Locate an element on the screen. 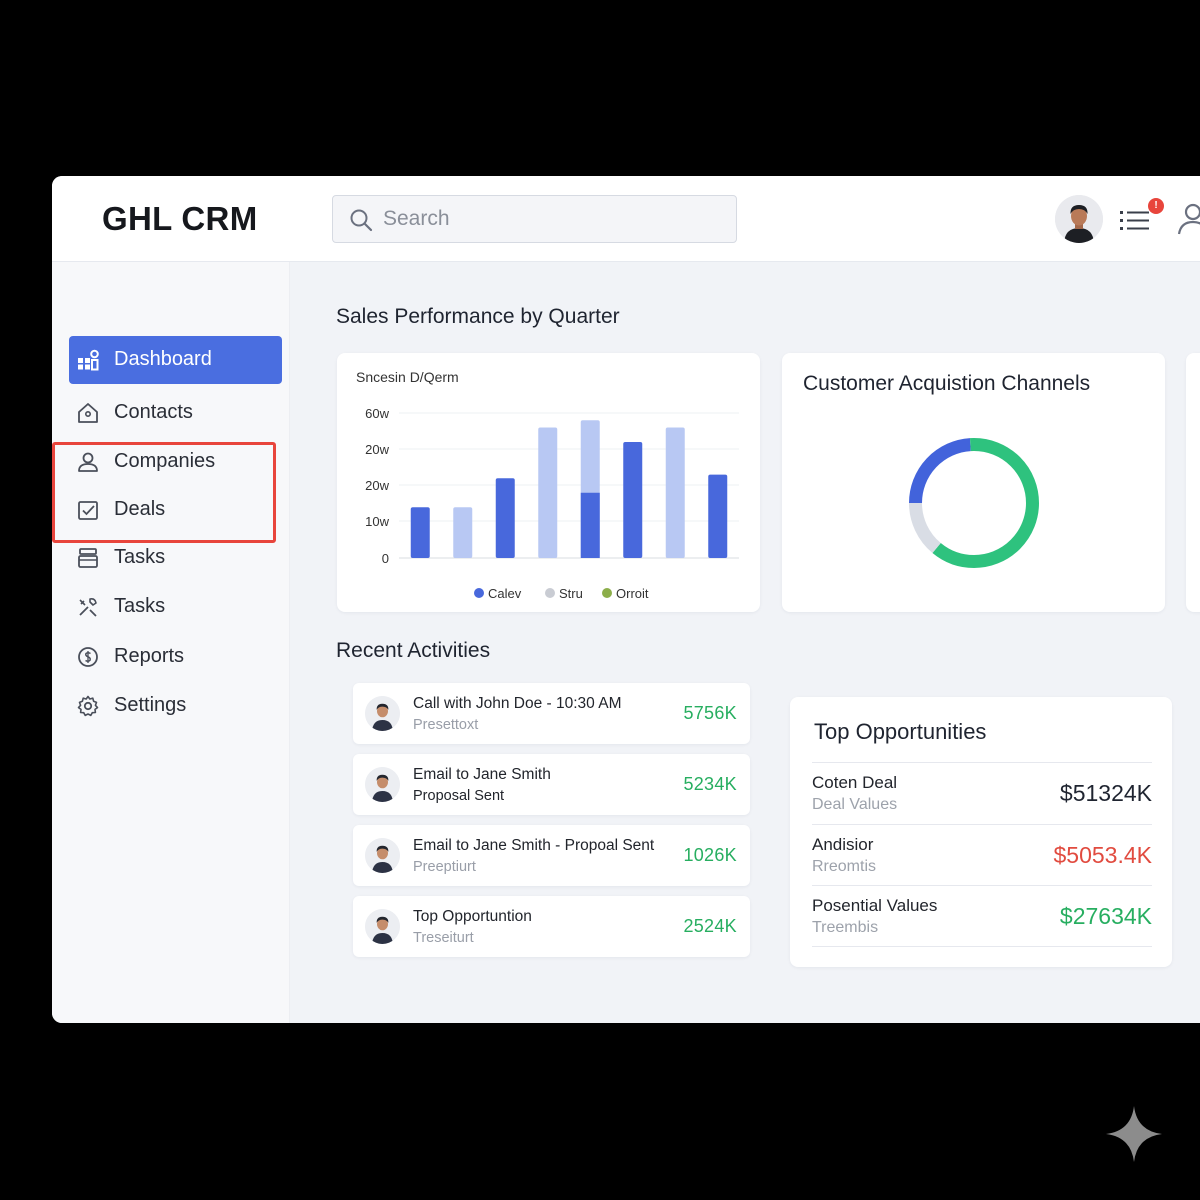 The image size is (1200, 1200). sidebar-item-label: Dashboard is located at coordinates (163, 359).